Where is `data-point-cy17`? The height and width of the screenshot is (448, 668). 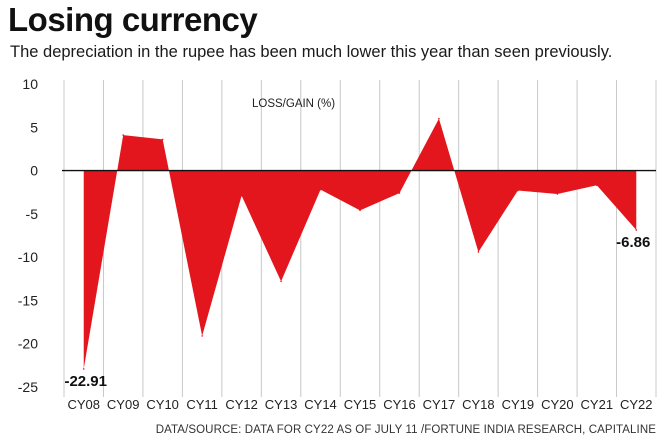 data-point-cy17 is located at coordinates (439, 118).